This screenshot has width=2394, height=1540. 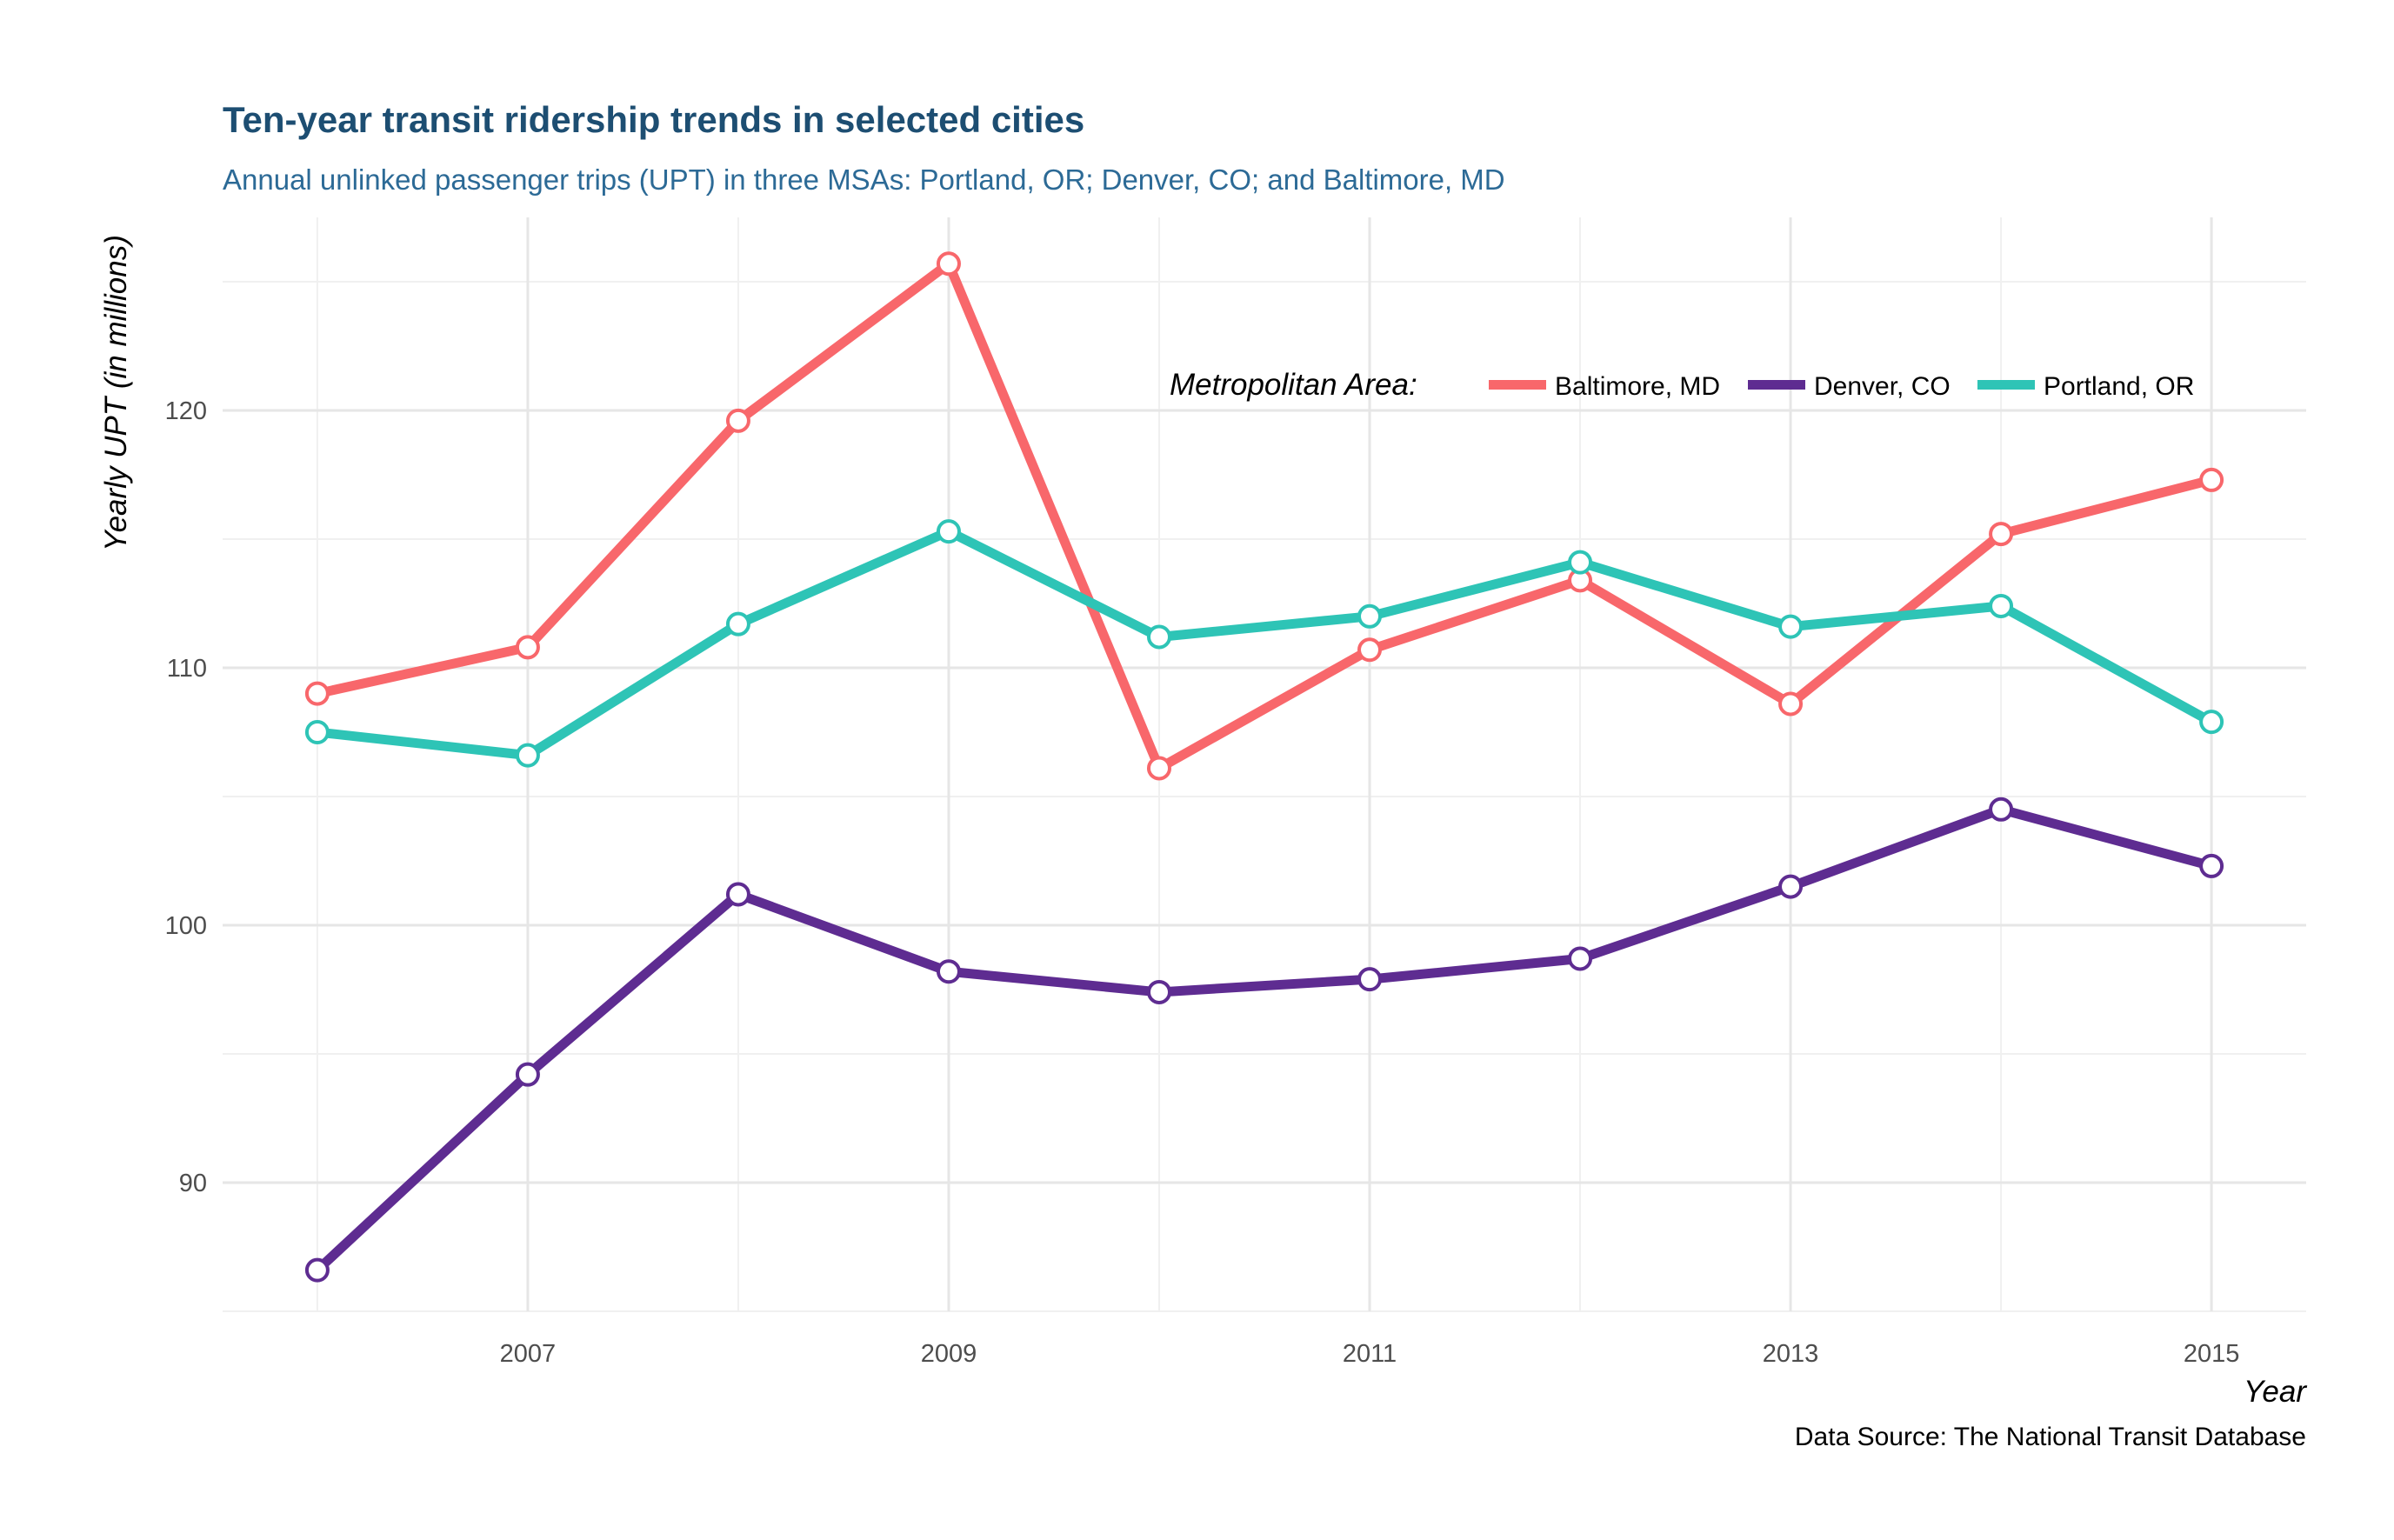 I want to click on legend-items: Baltimore, MD Denver, CO Portland, OR, so click(x=1842, y=386).